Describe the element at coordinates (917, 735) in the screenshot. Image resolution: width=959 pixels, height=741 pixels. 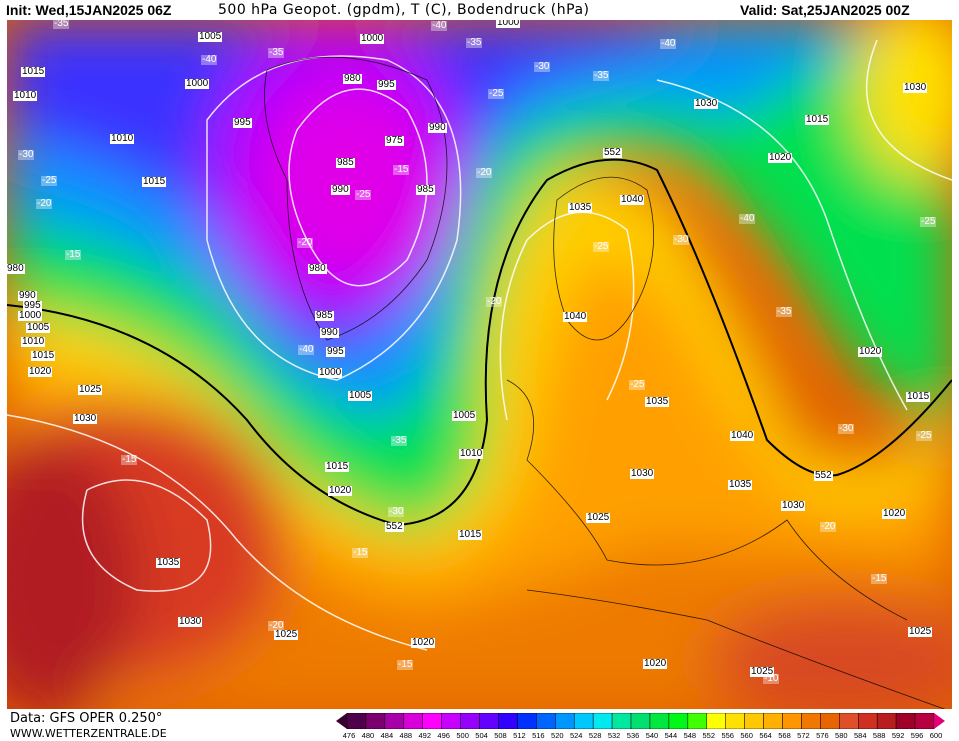
I see `colorbar-tick: 596` at that location.